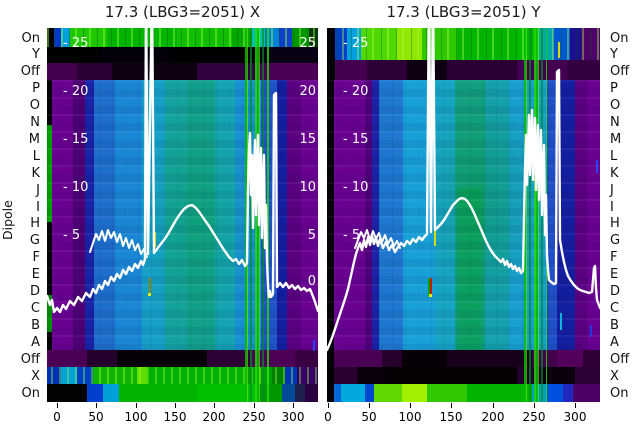 This screenshot has width=640, height=440. I want to click on x-axis-left: 0 50 100 150 200 250 300, so click(182, 416).